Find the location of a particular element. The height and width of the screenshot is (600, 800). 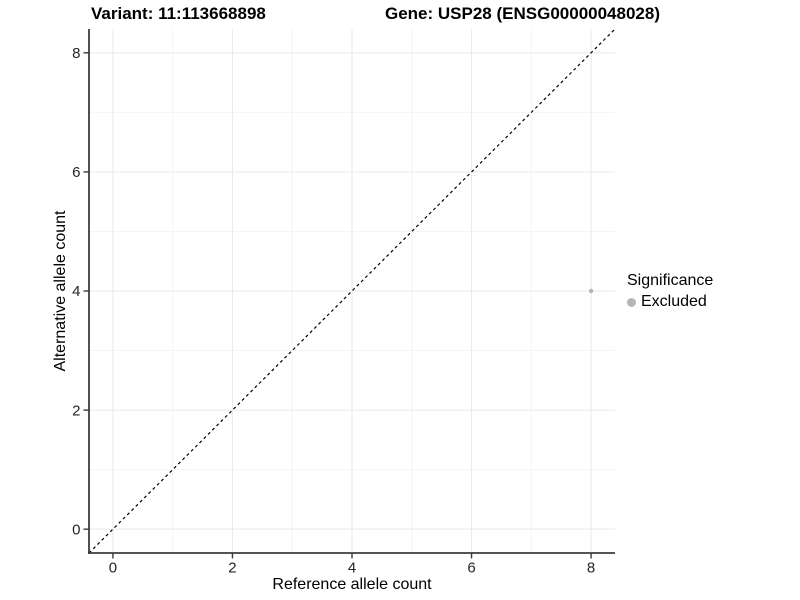

legend-title: Significance is located at coordinates (670, 280).